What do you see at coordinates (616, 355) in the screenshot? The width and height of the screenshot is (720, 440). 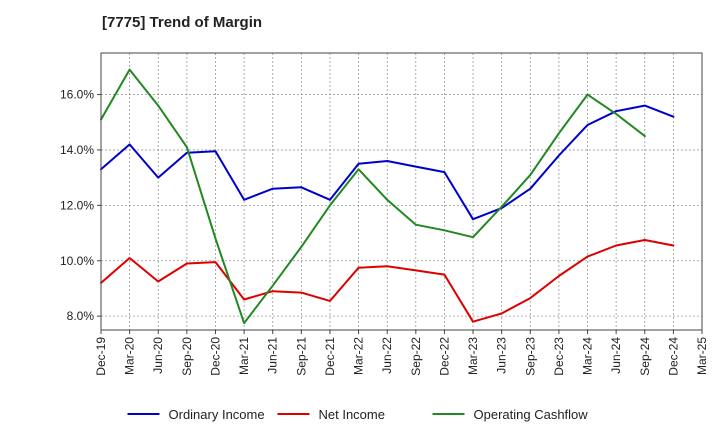 I see `x-tick-label: Jun-24` at bounding box center [616, 355].